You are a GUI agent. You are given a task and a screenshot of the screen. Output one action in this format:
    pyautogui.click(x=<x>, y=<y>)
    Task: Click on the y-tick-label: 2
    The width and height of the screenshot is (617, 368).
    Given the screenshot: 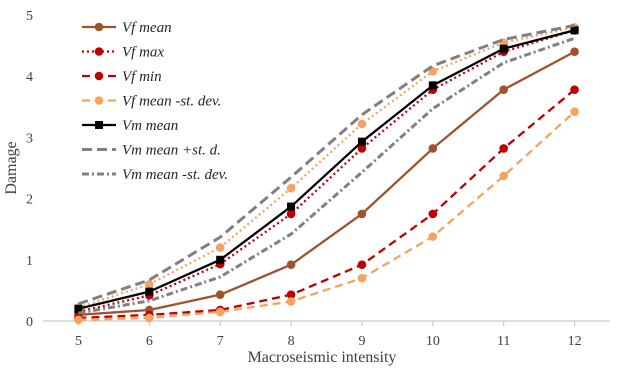 What is the action you would take?
    pyautogui.click(x=29, y=200)
    